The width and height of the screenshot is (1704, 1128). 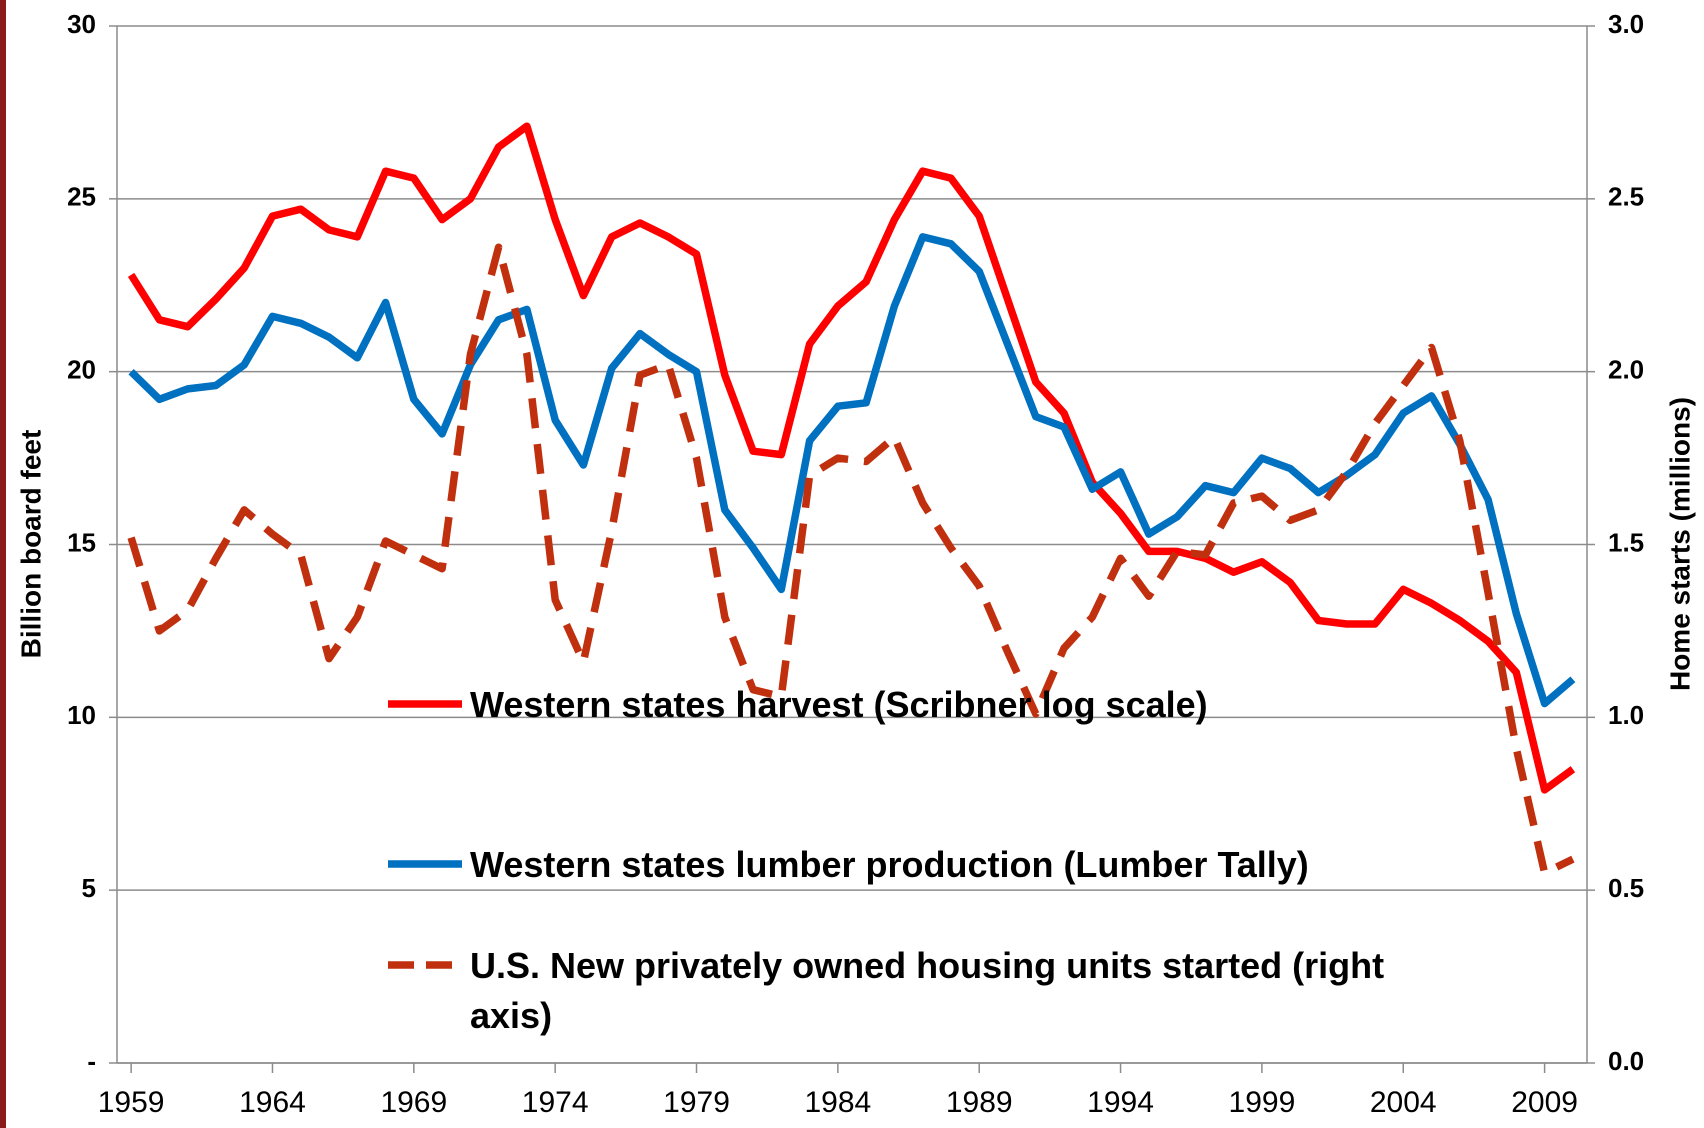 I want to click on x-tick-label: 1984, so click(x=837, y=1102).